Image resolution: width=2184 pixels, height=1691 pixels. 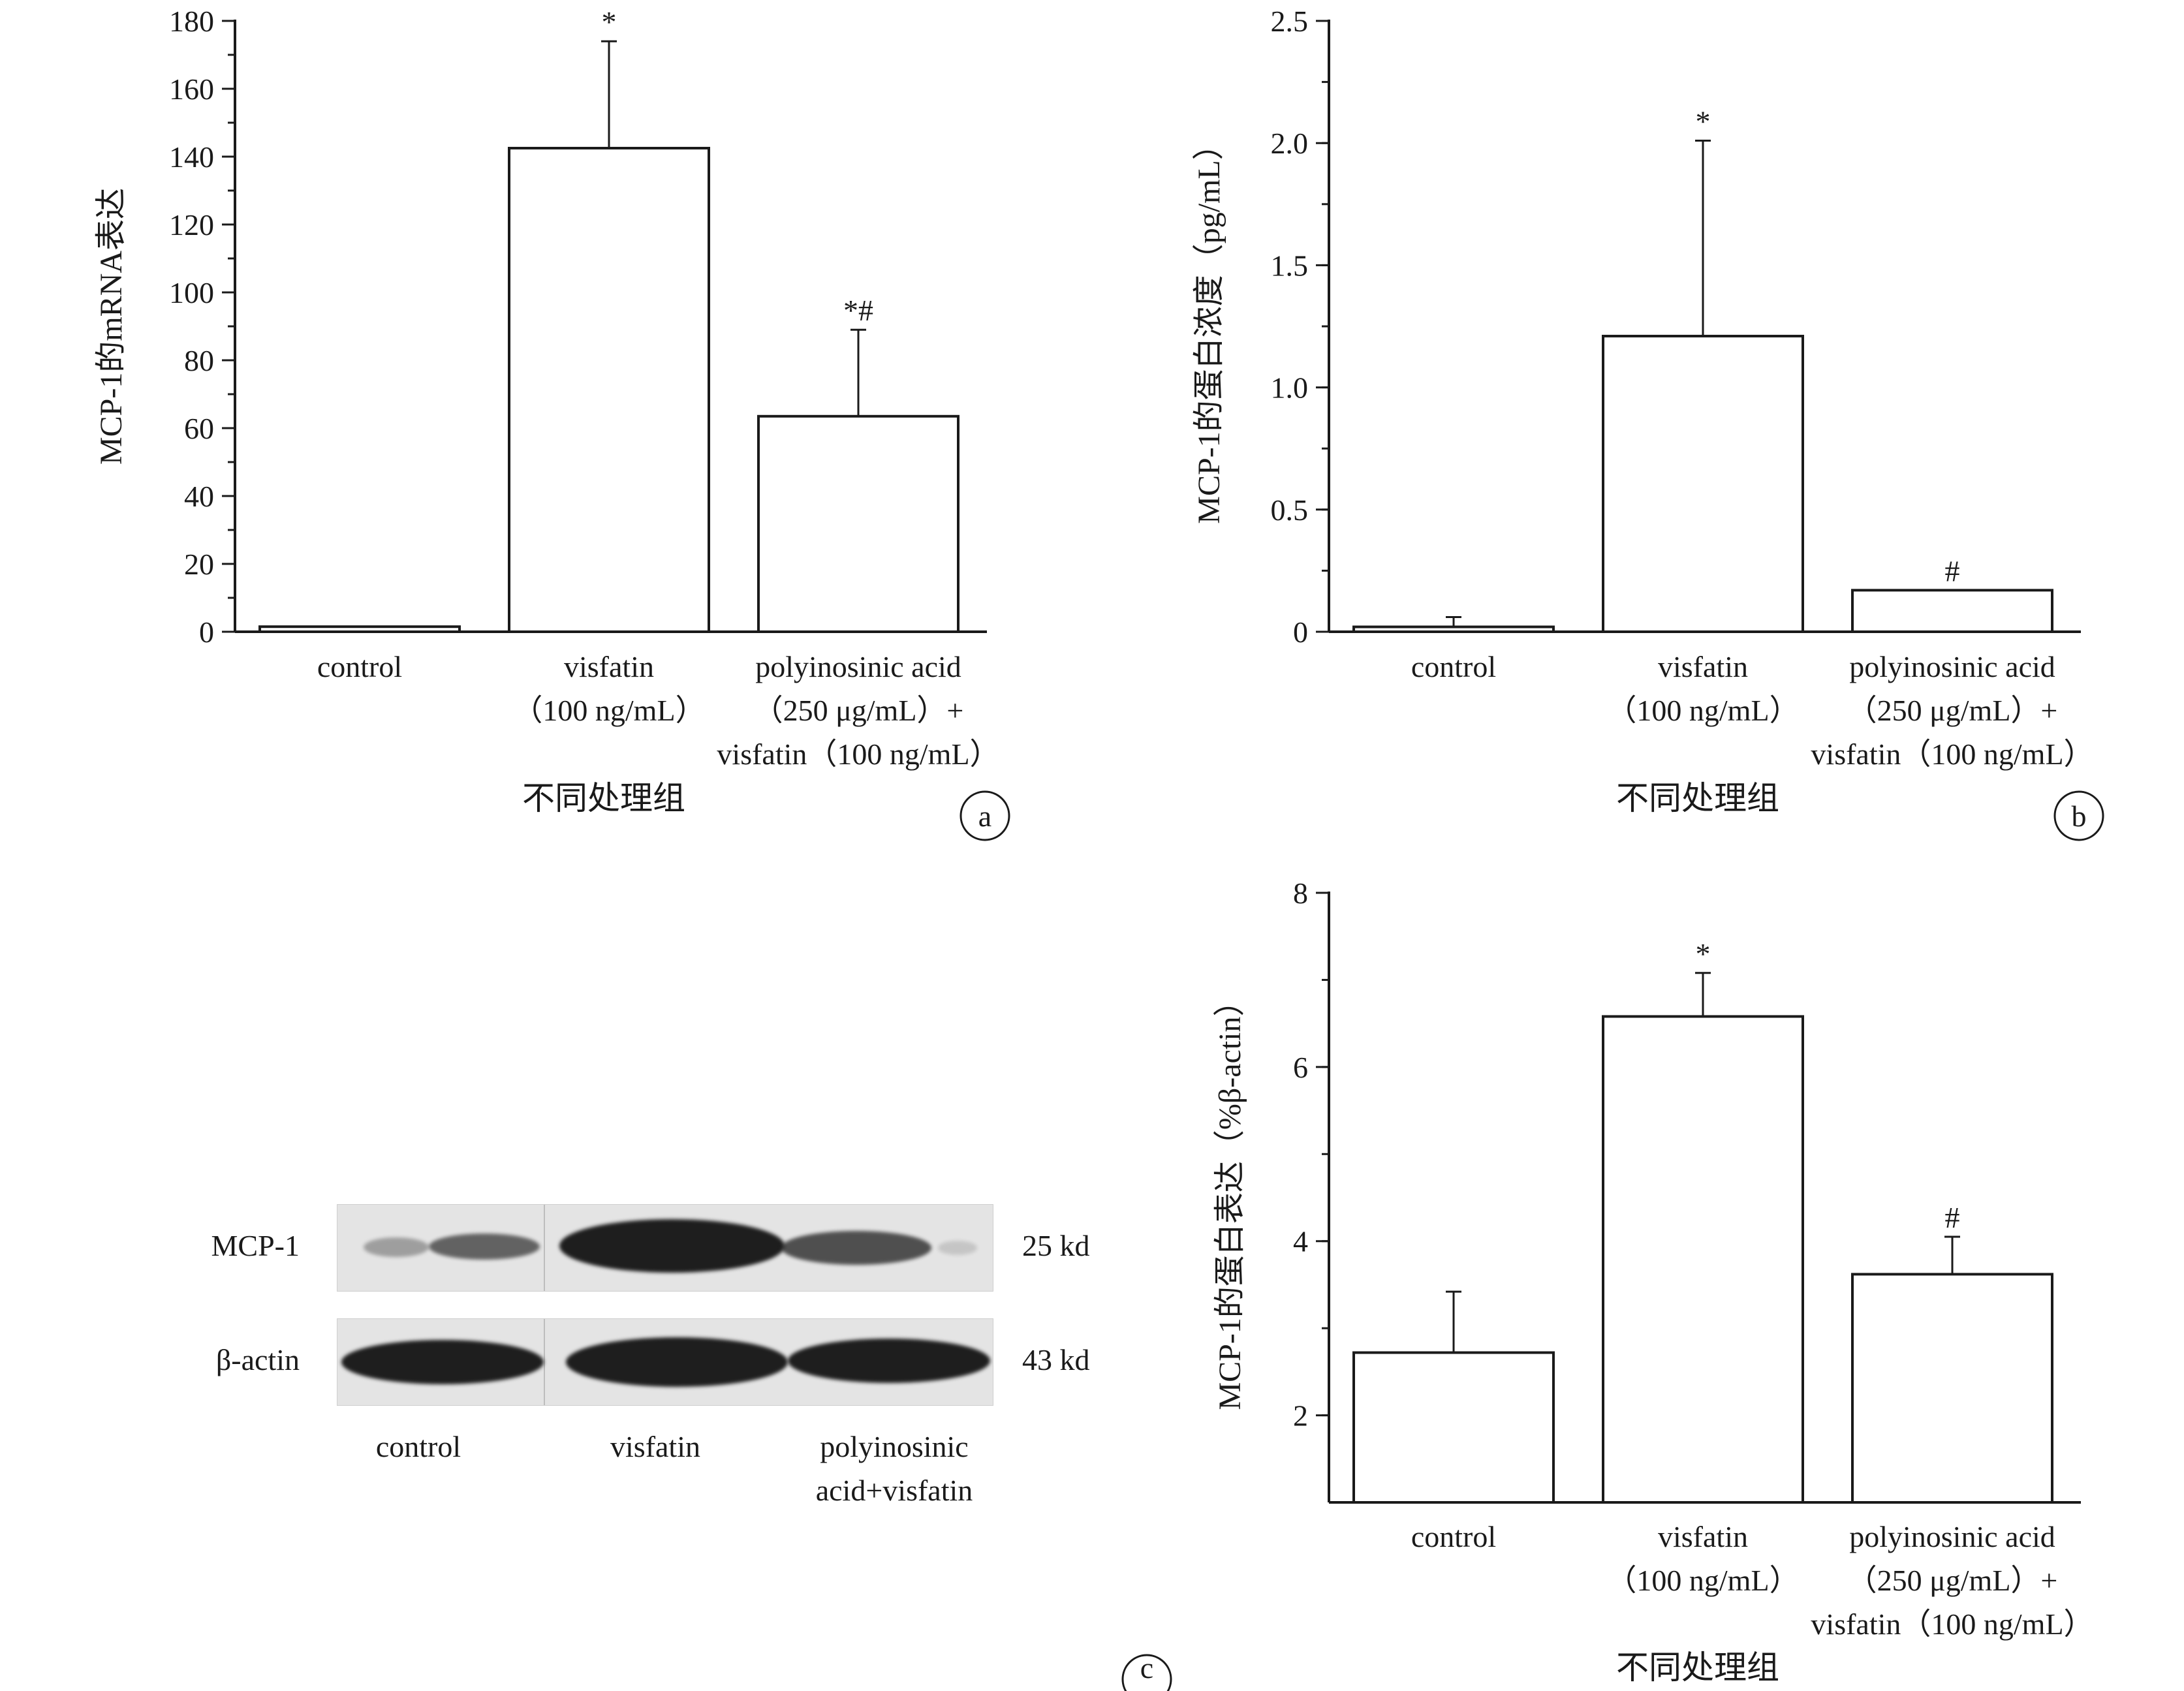 I want to click on y-axis-title: MCP-1的蛋白浓度（pg/mL）, so click(x=1209, y=326).